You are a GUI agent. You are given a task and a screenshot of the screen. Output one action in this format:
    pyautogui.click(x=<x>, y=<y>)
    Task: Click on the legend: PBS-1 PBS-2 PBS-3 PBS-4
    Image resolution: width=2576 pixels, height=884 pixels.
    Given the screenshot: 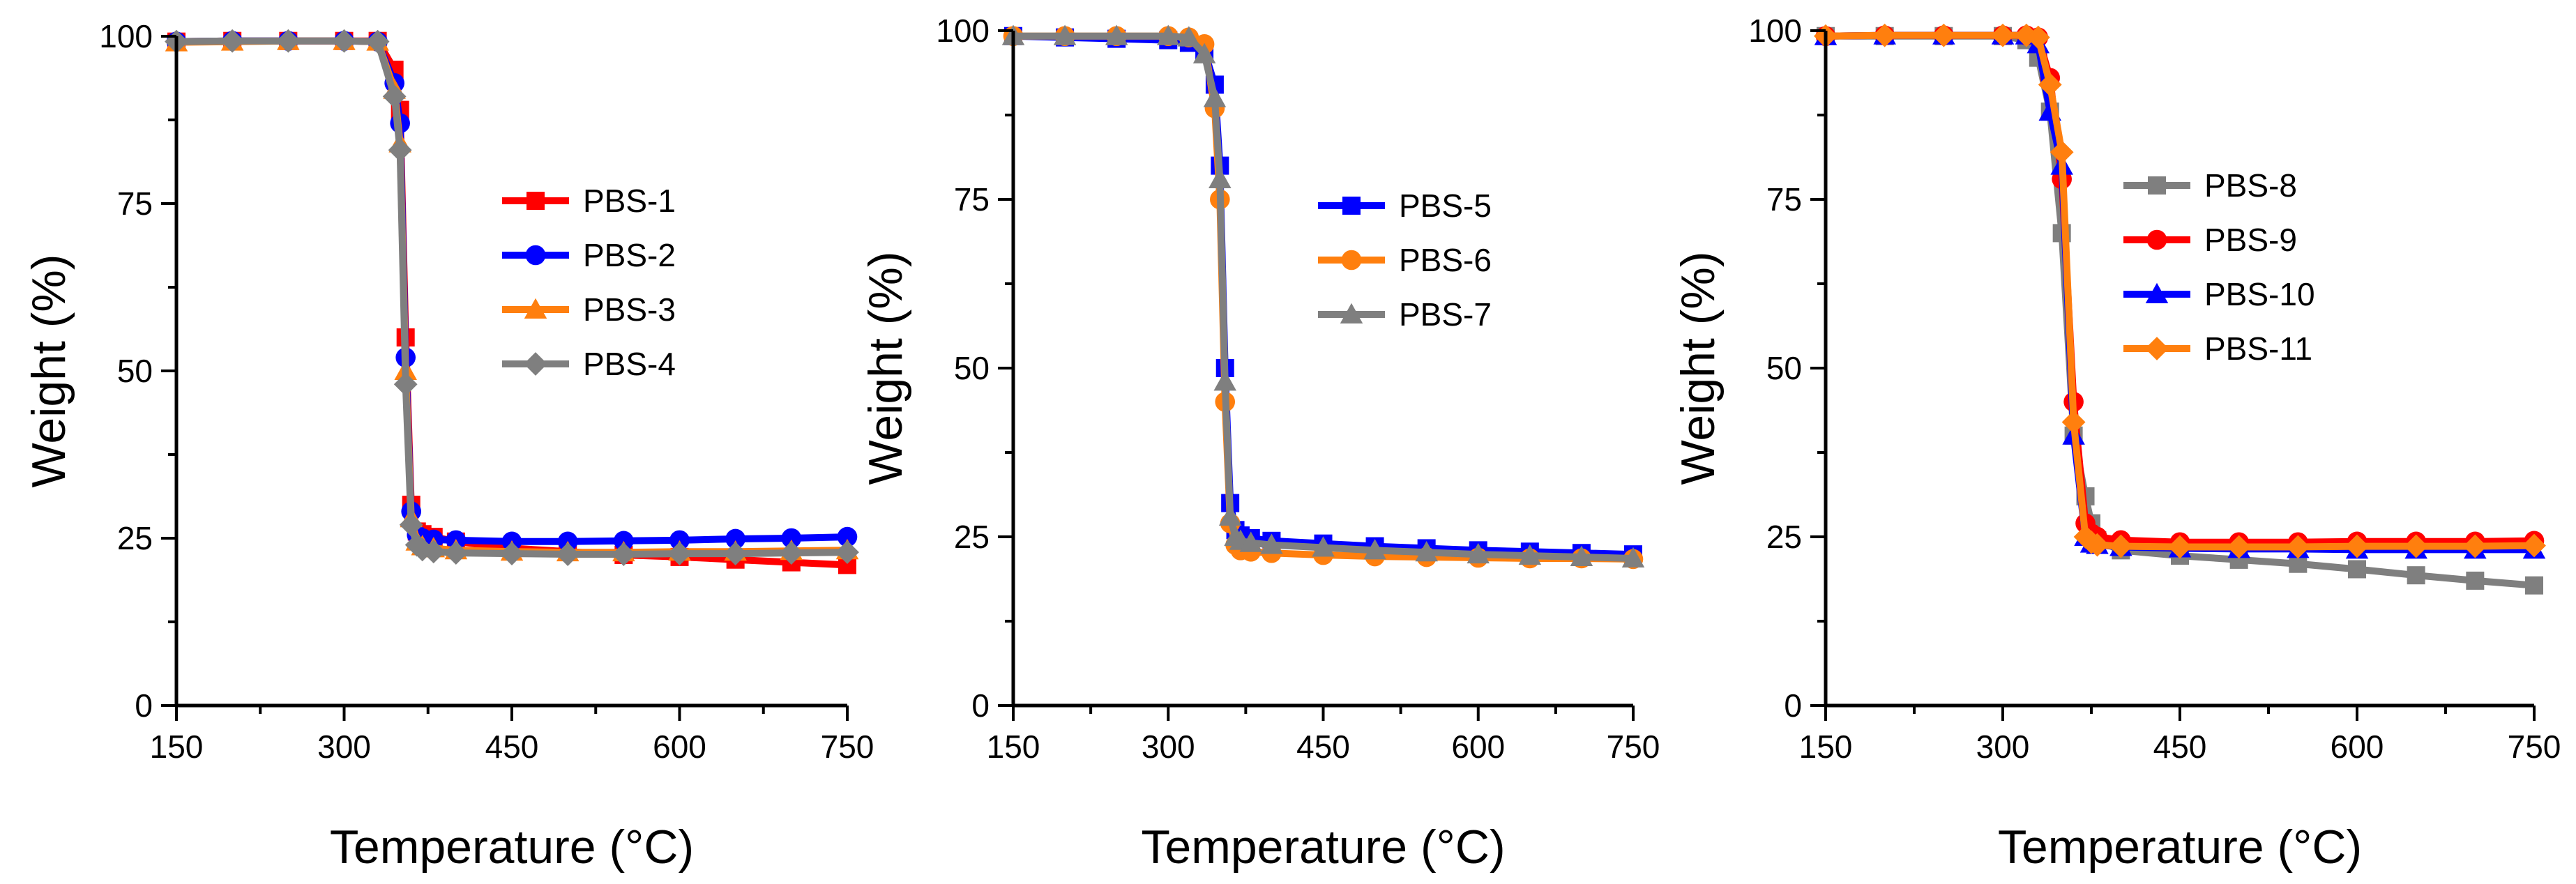 What is the action you would take?
    pyautogui.click(x=589, y=282)
    